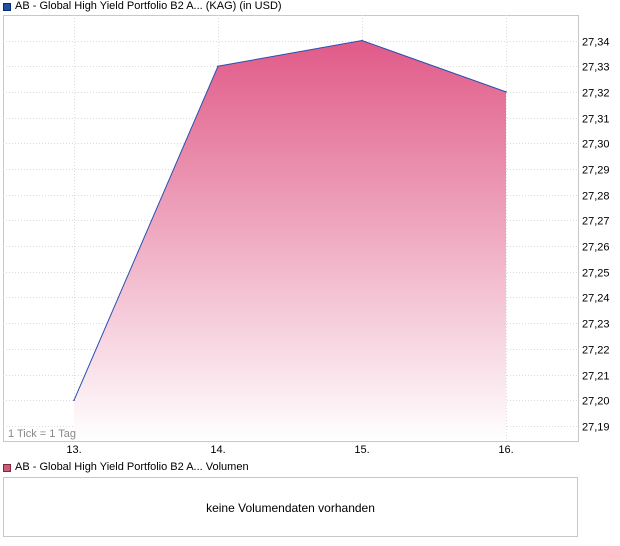 The image size is (620, 546). I want to click on y-tick-label: 27,29, so click(596, 171).